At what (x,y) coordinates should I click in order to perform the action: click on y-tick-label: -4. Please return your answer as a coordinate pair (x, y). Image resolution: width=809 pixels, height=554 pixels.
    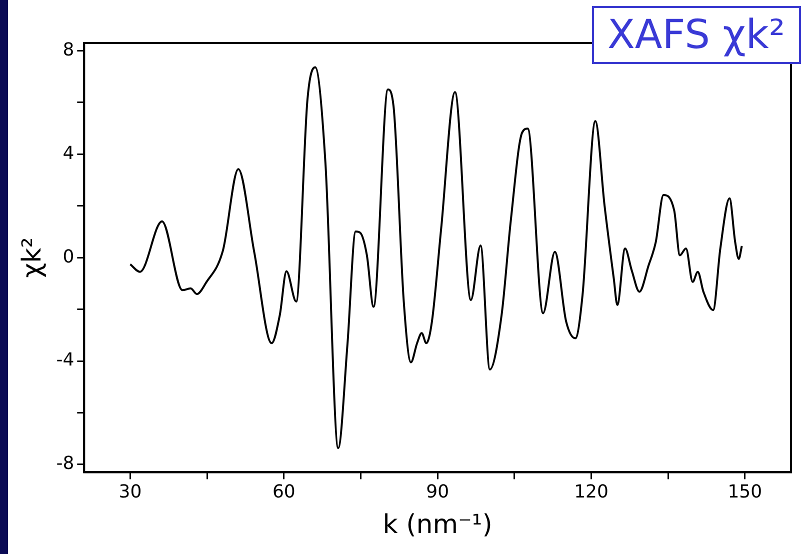
    Looking at the image, I should click on (65, 360).